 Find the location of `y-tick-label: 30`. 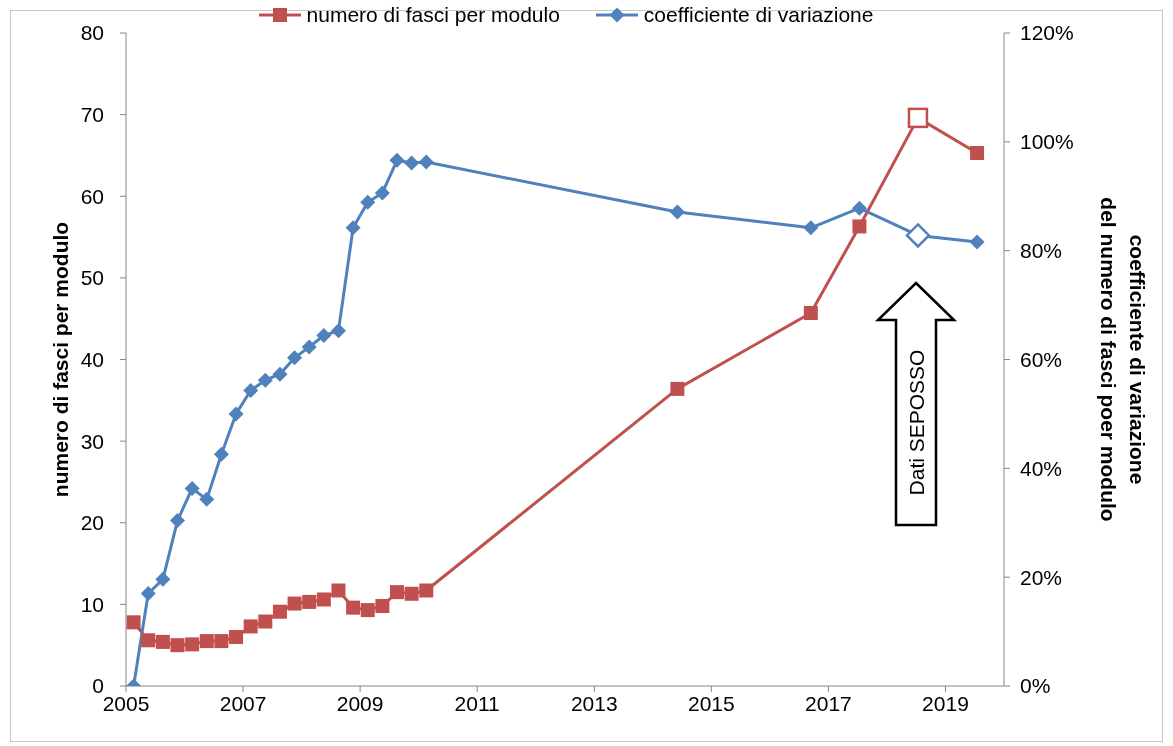

y-tick-label: 30 is located at coordinates (92, 441).